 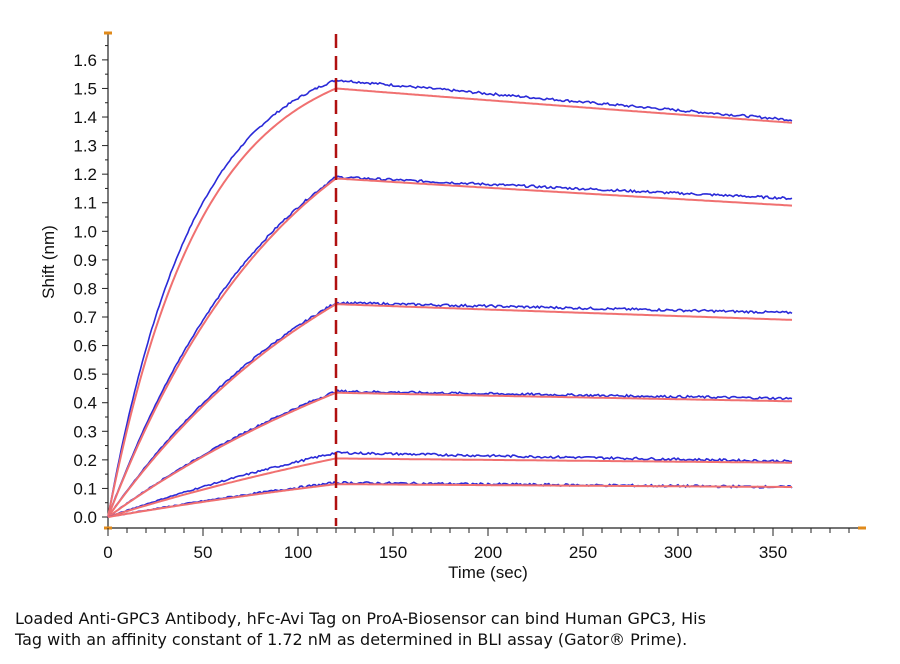 I want to click on y-tick-label: 0.9, so click(x=85, y=260).